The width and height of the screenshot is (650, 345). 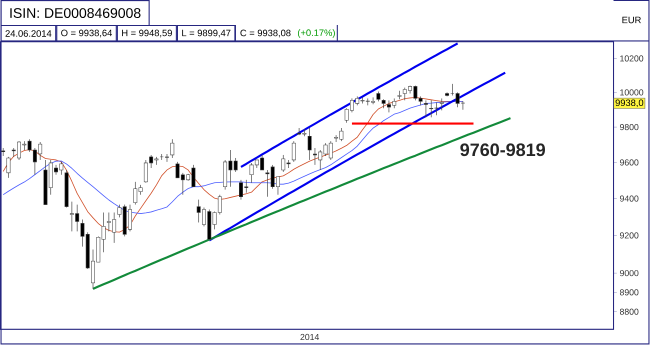 I want to click on y-axis-title: EUR, so click(x=631, y=20).